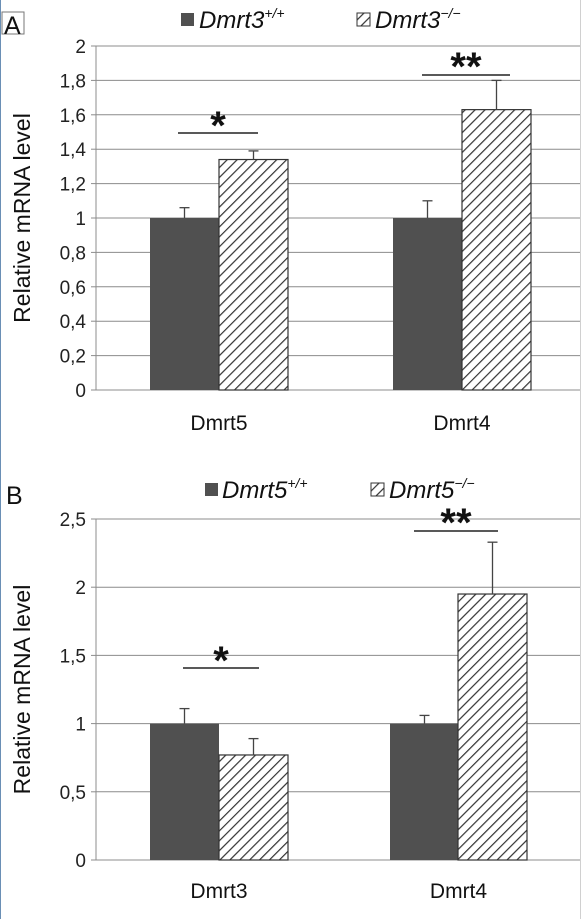 Image resolution: width=581 pixels, height=919 pixels. Describe the element at coordinates (14, 496) in the screenshot. I see `panel-label: B` at that location.